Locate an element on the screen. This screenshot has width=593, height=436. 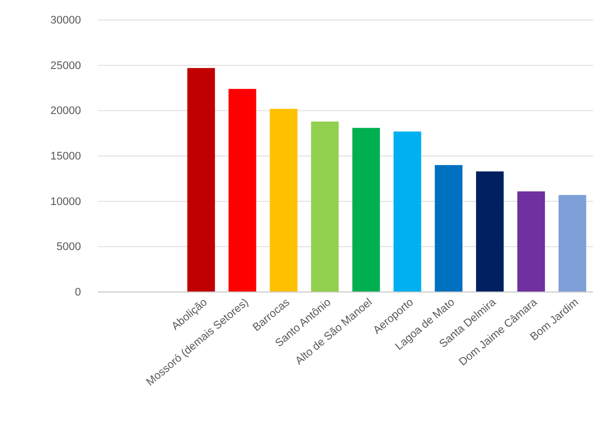
y-tick-label: 20000 is located at coordinates (65, 111).